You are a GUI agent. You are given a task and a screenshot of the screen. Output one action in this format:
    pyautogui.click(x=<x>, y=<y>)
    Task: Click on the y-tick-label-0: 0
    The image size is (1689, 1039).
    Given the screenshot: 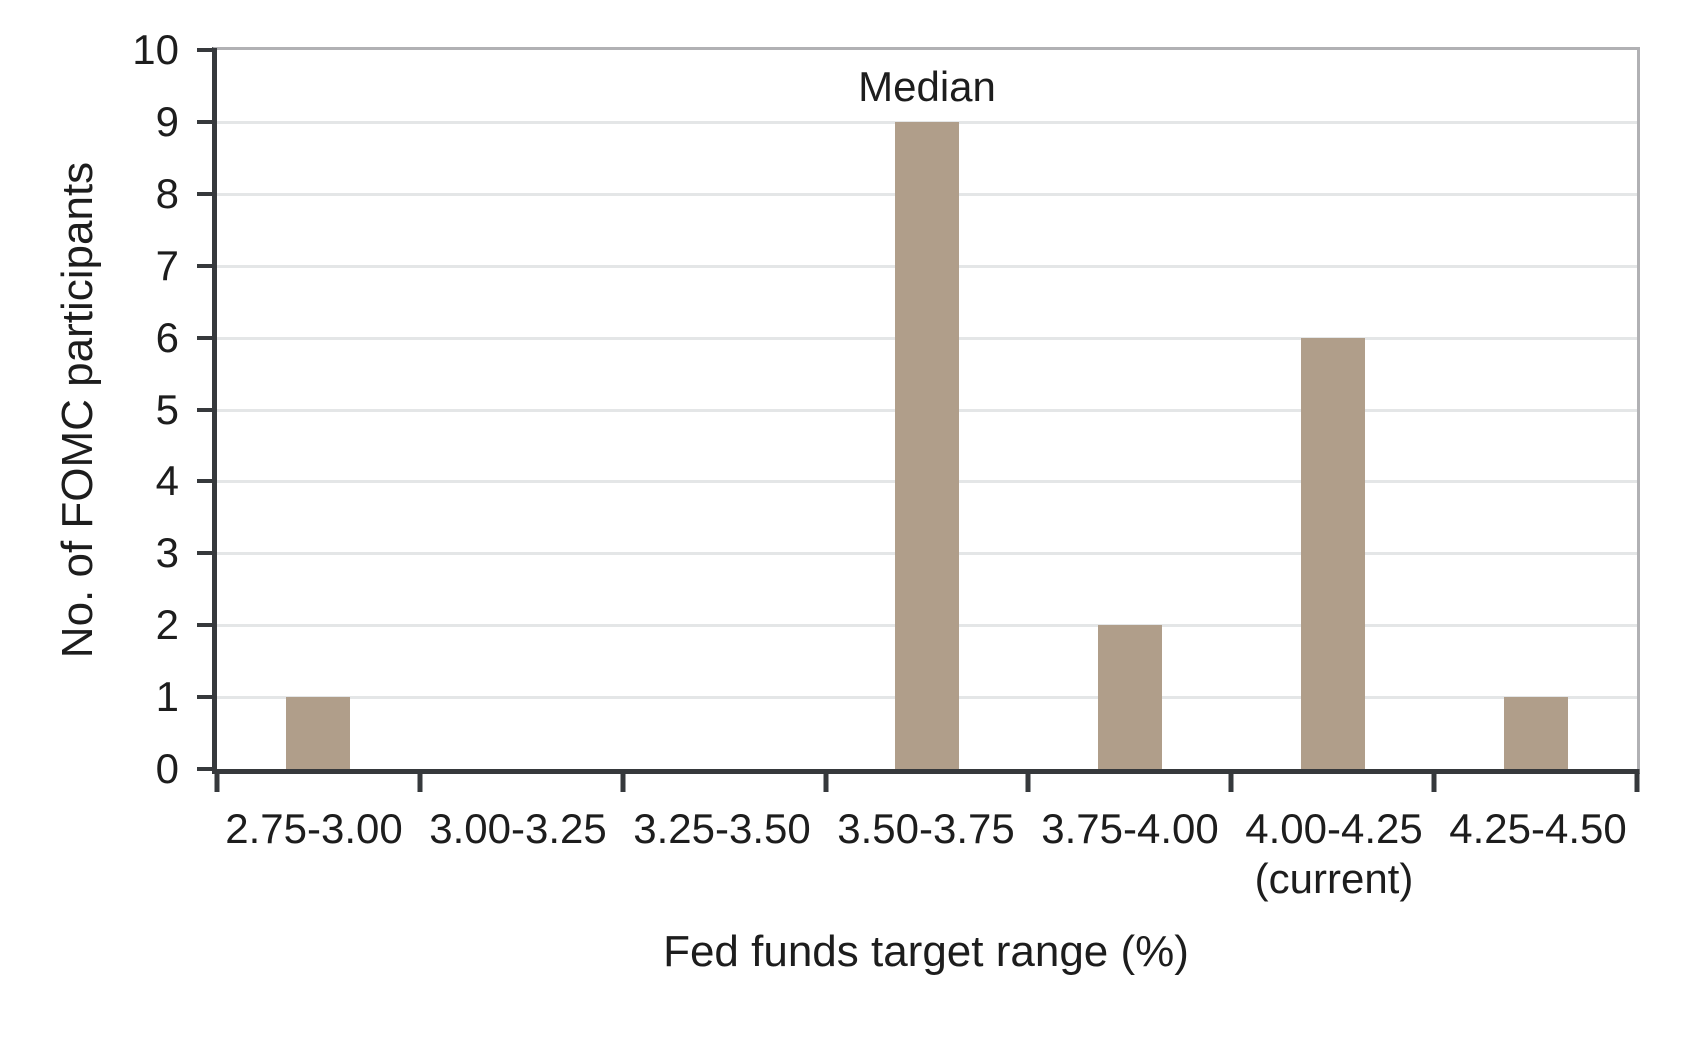 What is the action you would take?
    pyautogui.click(x=167, y=768)
    